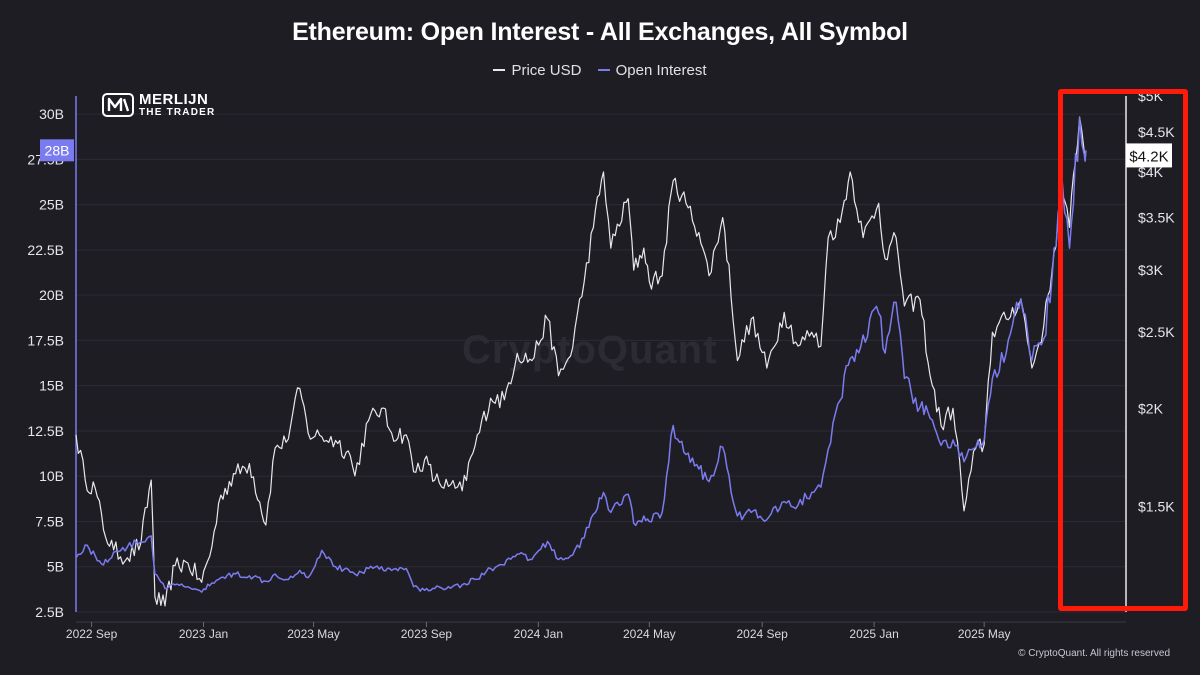  Describe the element at coordinates (1156, 218) in the screenshot. I see `right-tick-label: $3.5K` at that location.